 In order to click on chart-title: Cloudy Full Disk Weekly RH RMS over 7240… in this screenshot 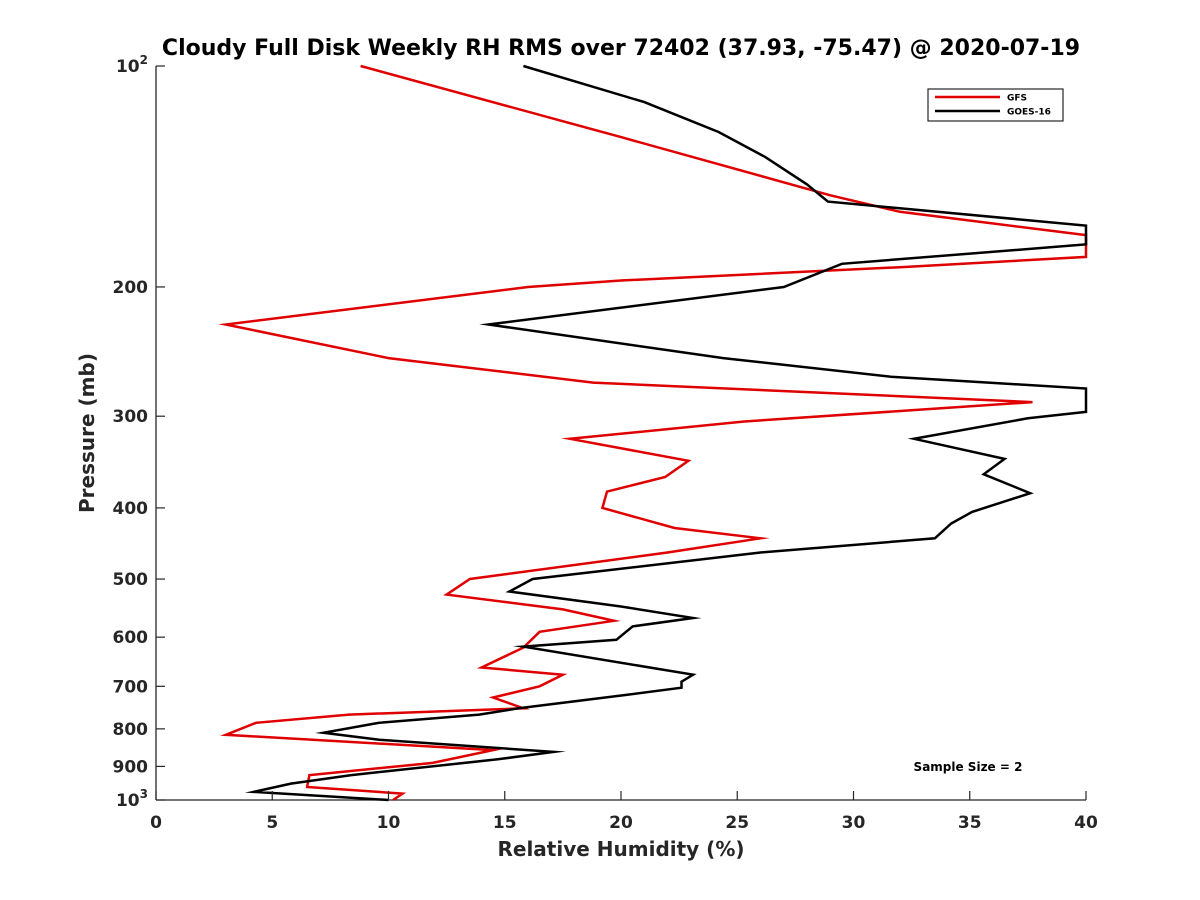, I will do `click(621, 48)`.